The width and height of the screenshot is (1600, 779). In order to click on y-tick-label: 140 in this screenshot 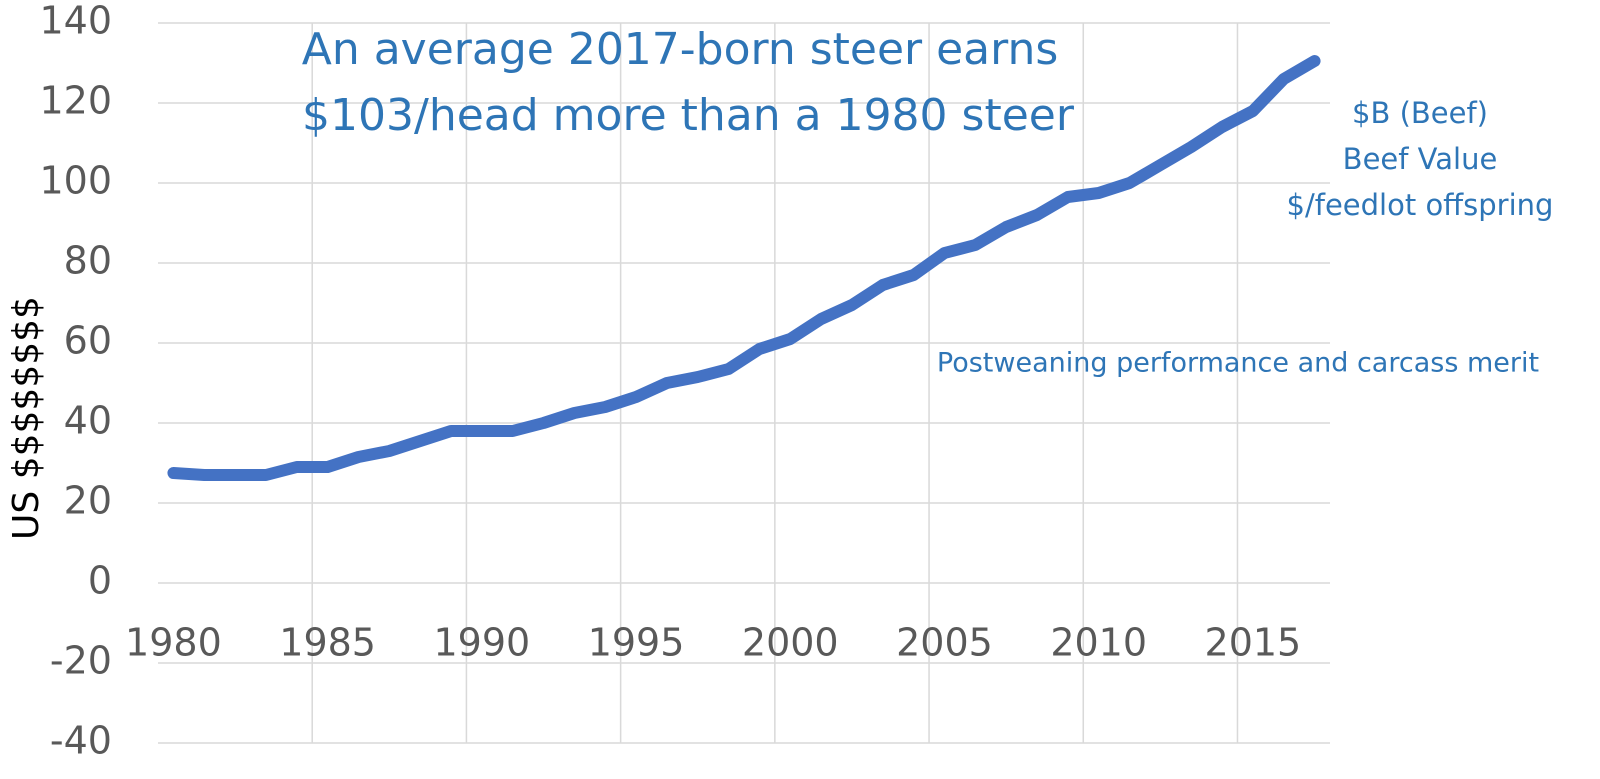, I will do `click(75, 21)`.